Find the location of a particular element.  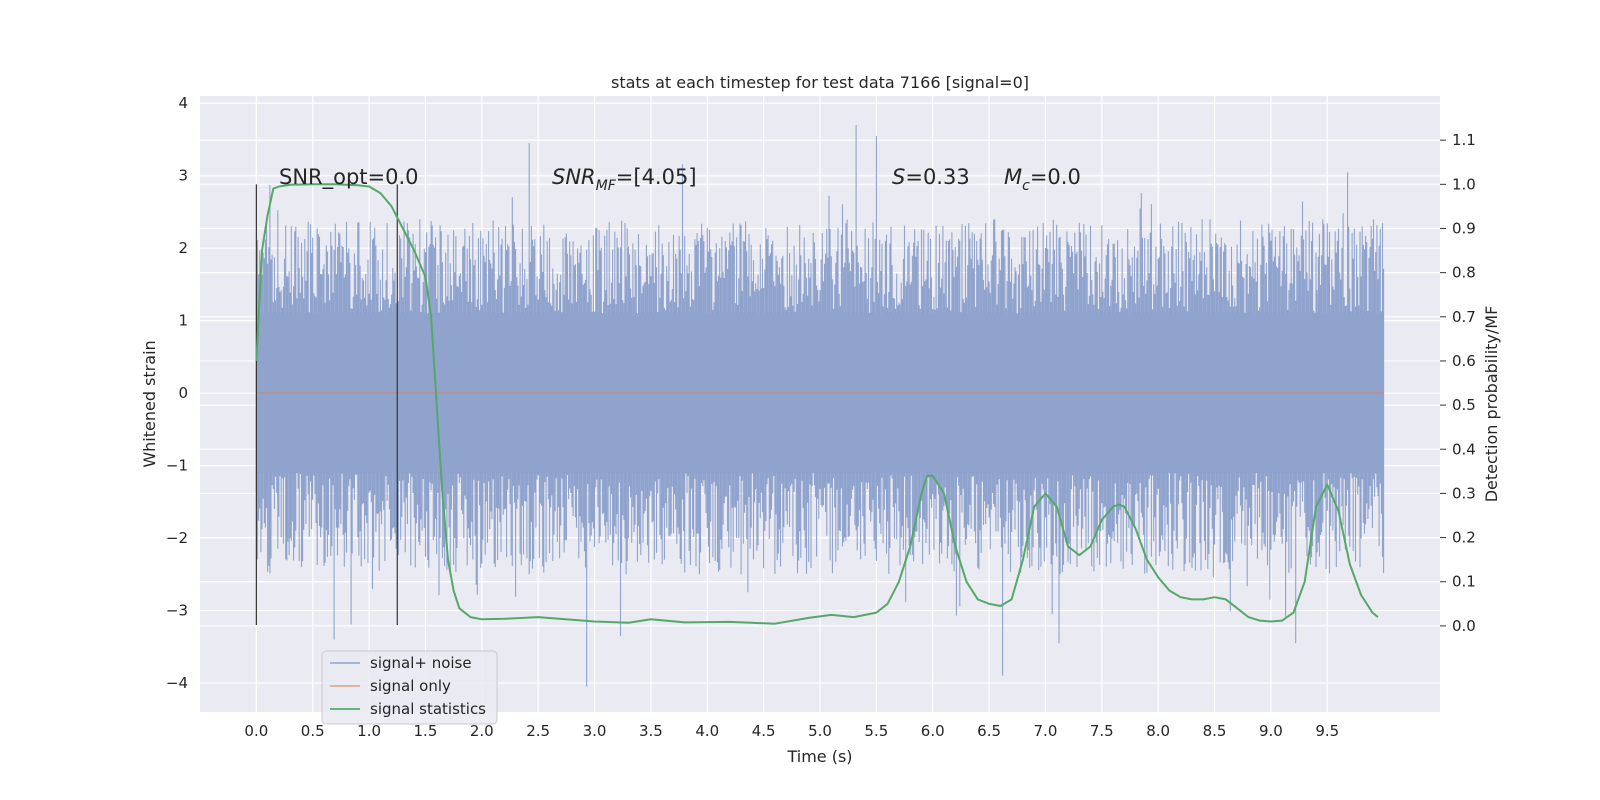

x-tick-label: 2.5 is located at coordinates (538, 731).